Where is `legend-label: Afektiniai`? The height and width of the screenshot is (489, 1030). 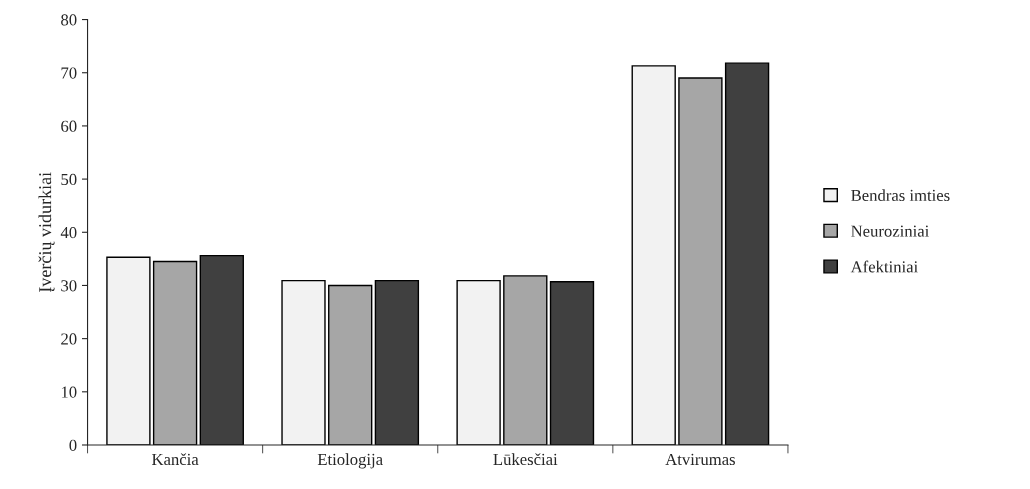 legend-label: Afektiniai is located at coordinates (884, 266).